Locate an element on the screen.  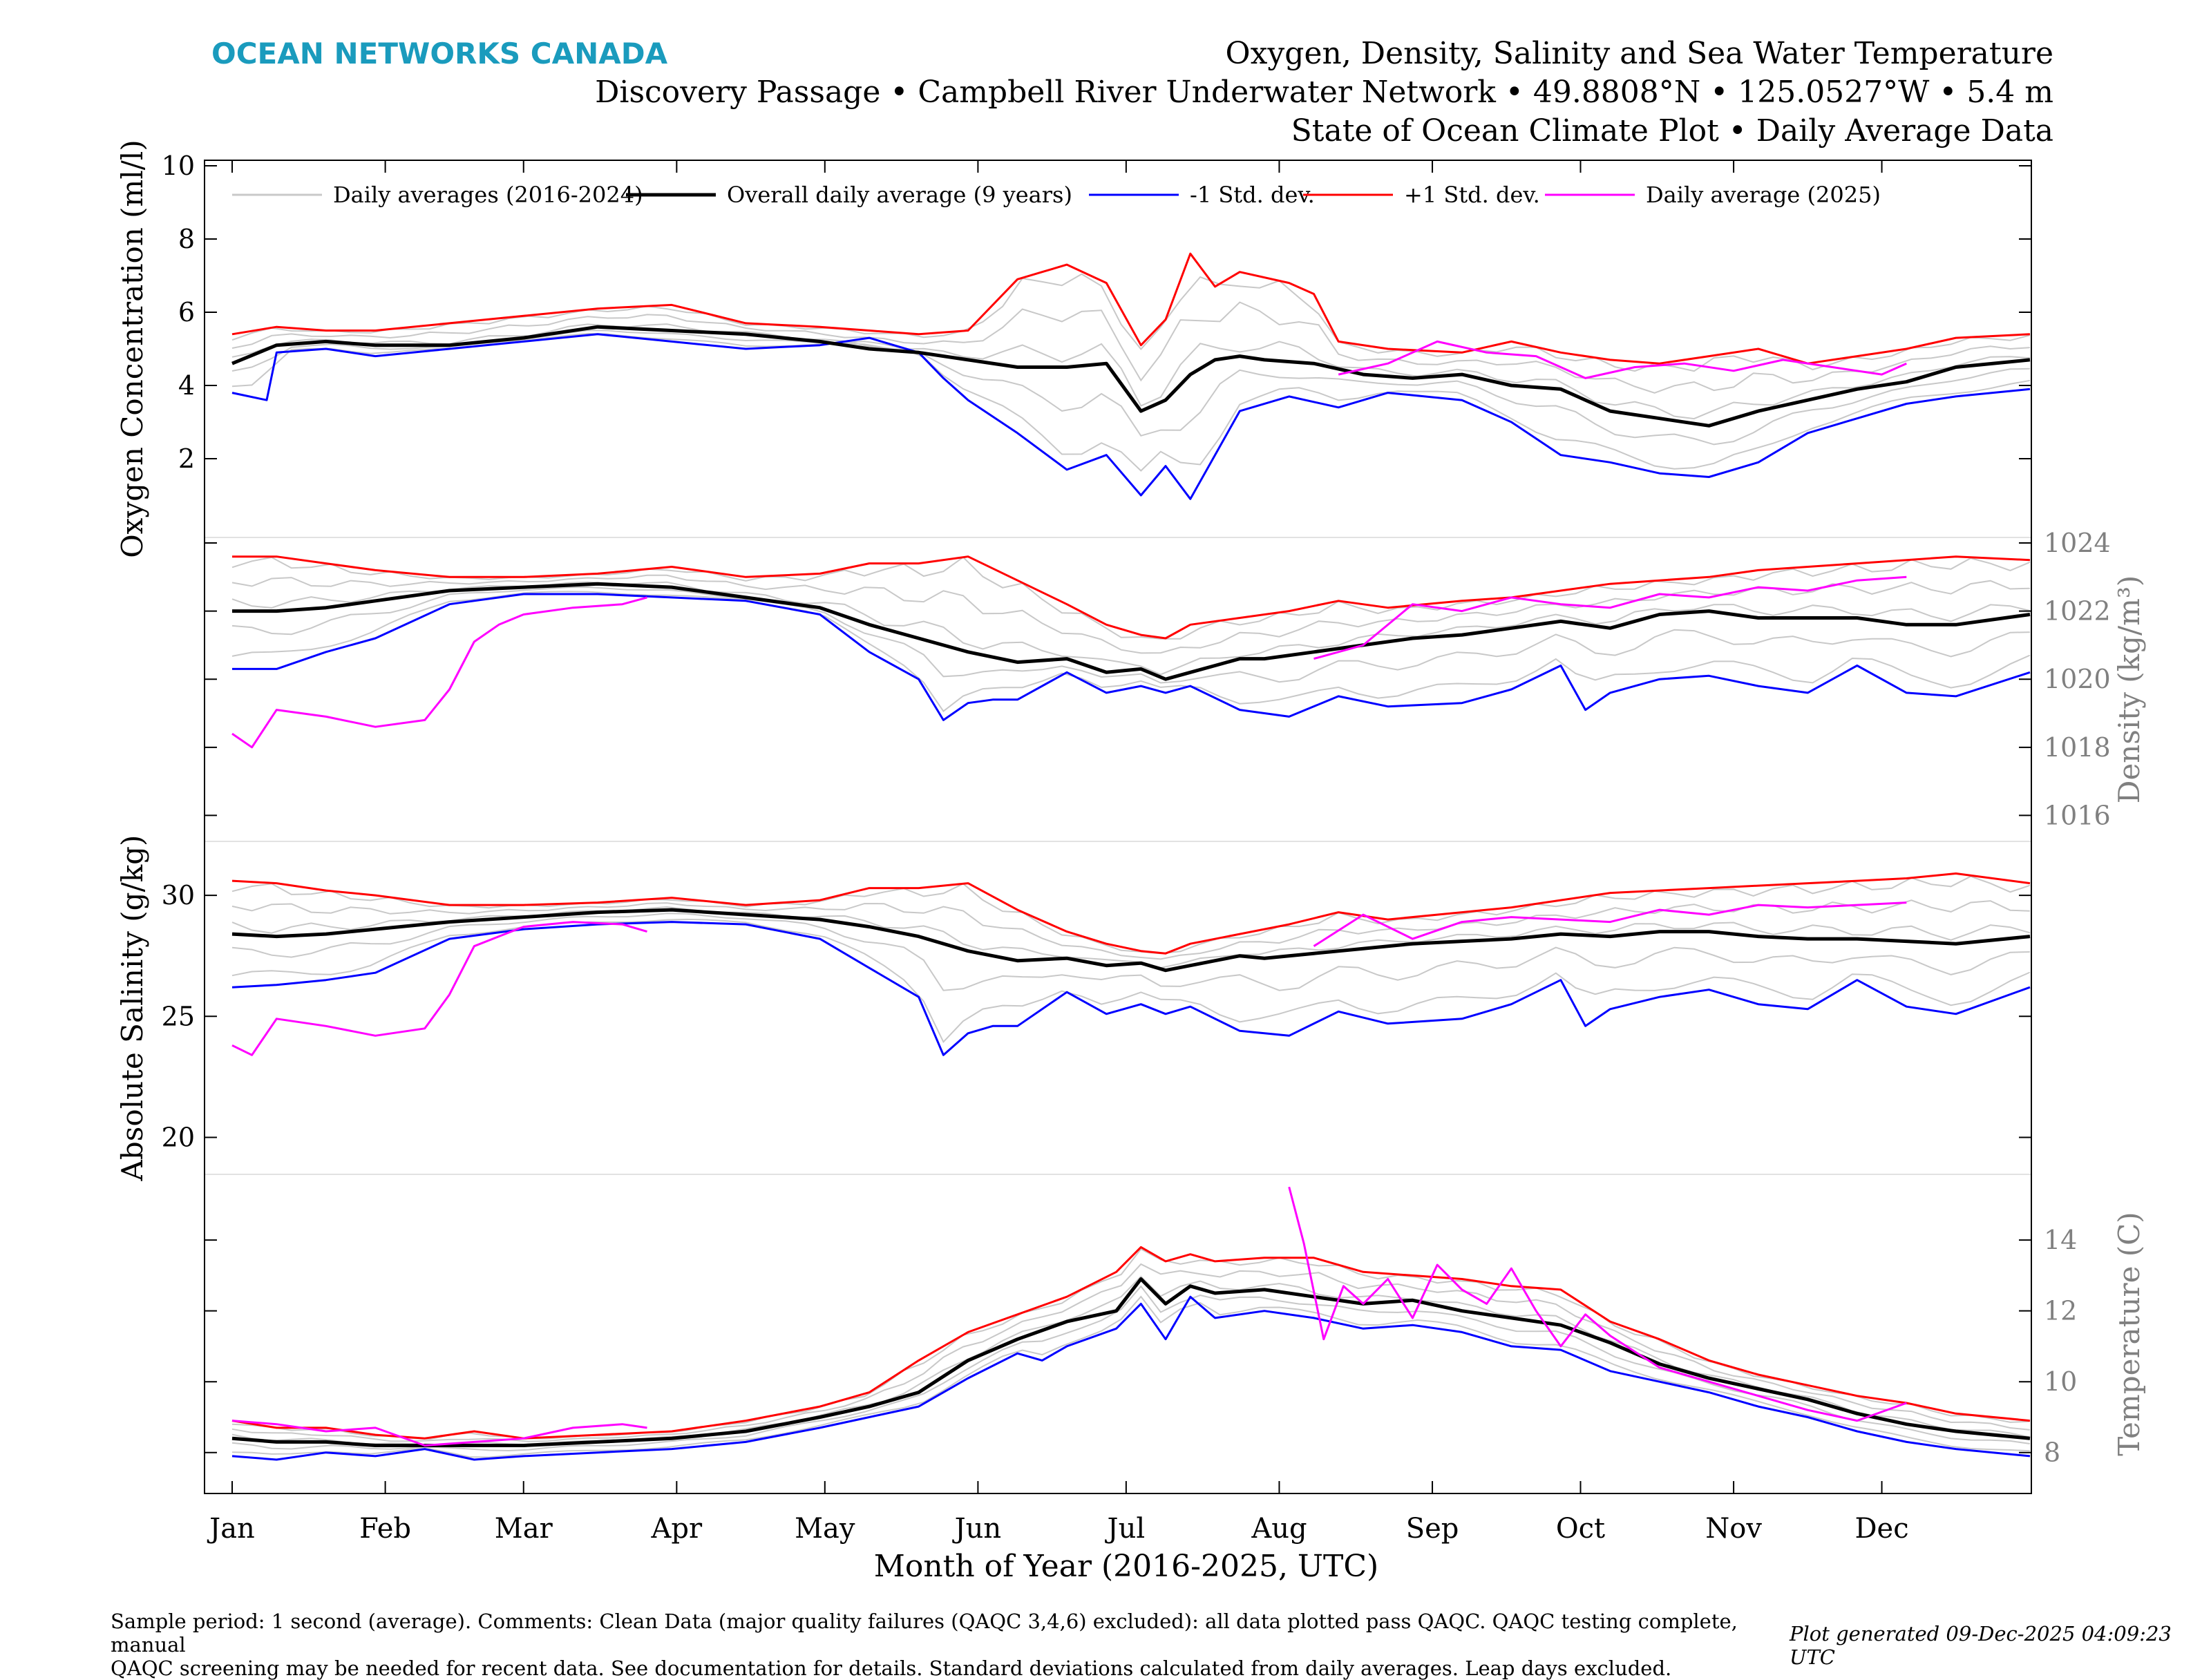
temperature-series-mean is located at coordinates (1131, 1362).